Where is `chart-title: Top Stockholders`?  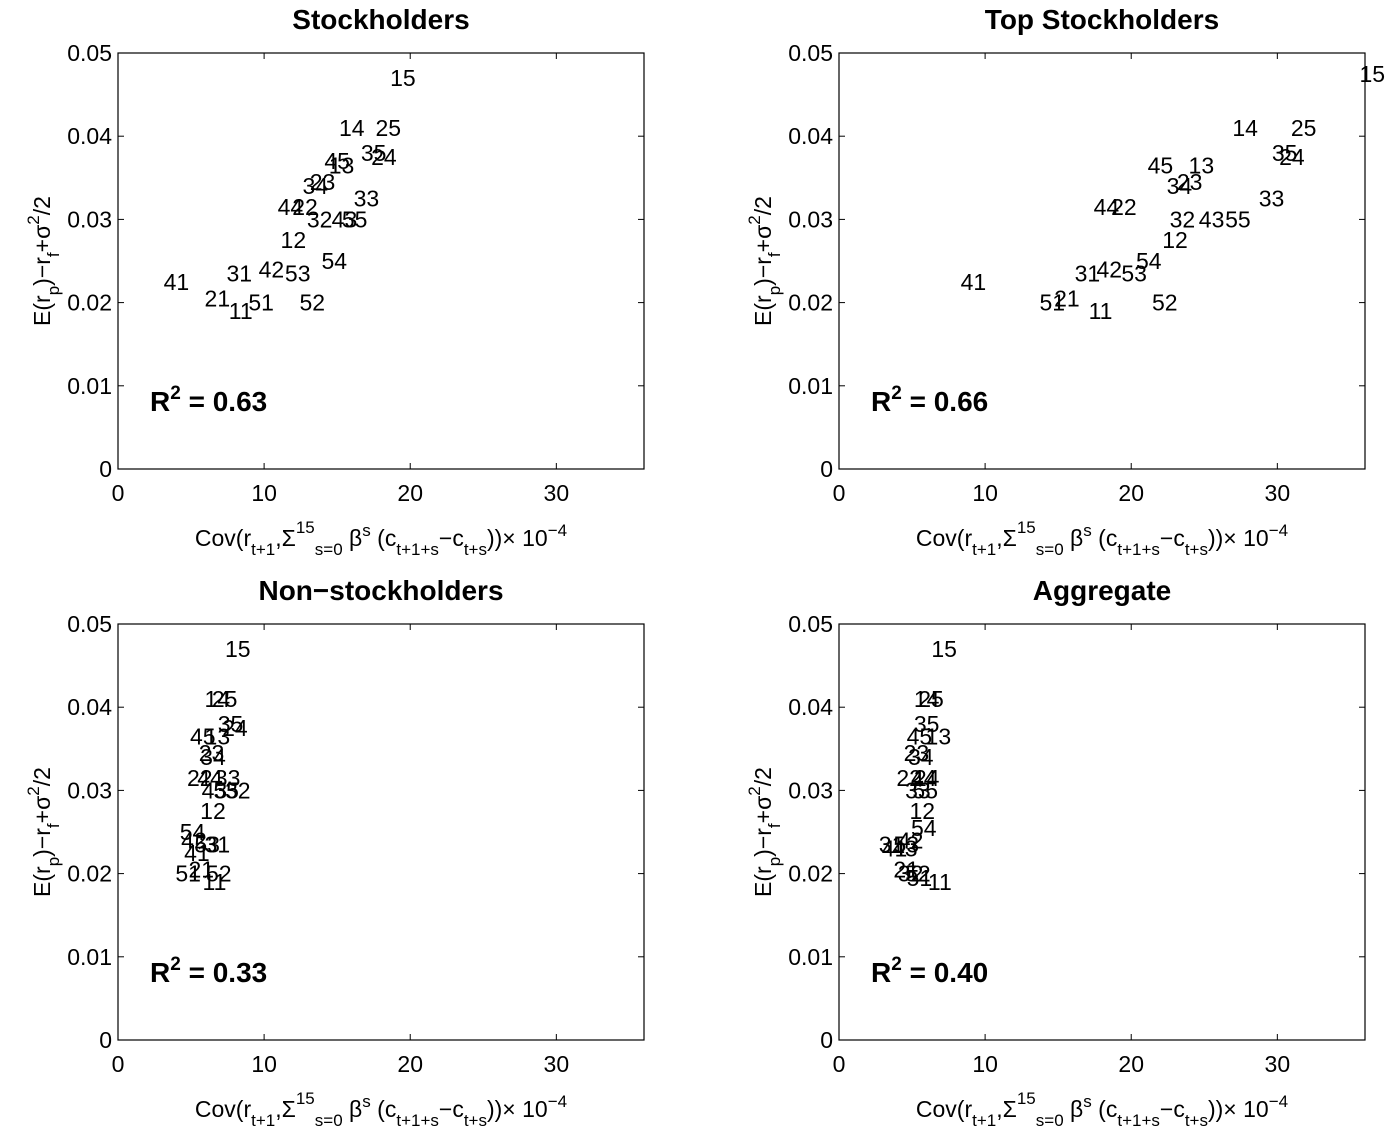
chart-title: Top Stockholders is located at coordinates (1102, 19).